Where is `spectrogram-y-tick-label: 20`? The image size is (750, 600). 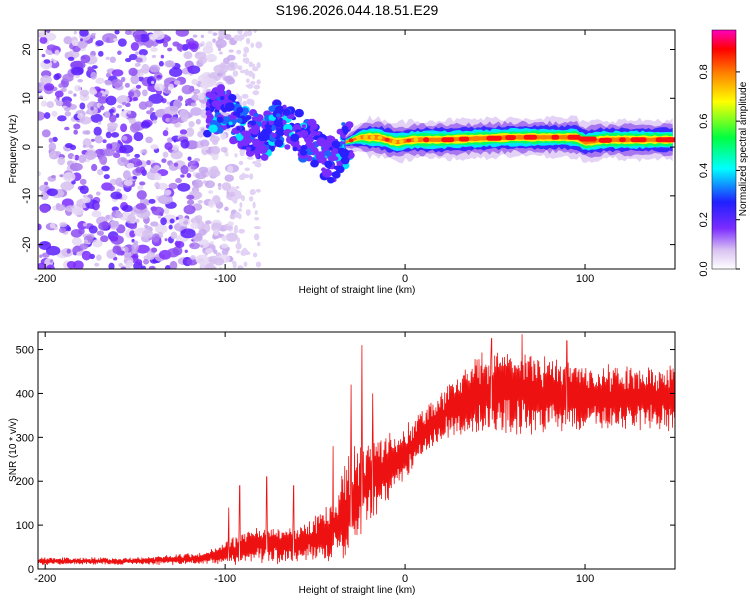
spectrogram-y-tick-label: 20 is located at coordinates (27, 49).